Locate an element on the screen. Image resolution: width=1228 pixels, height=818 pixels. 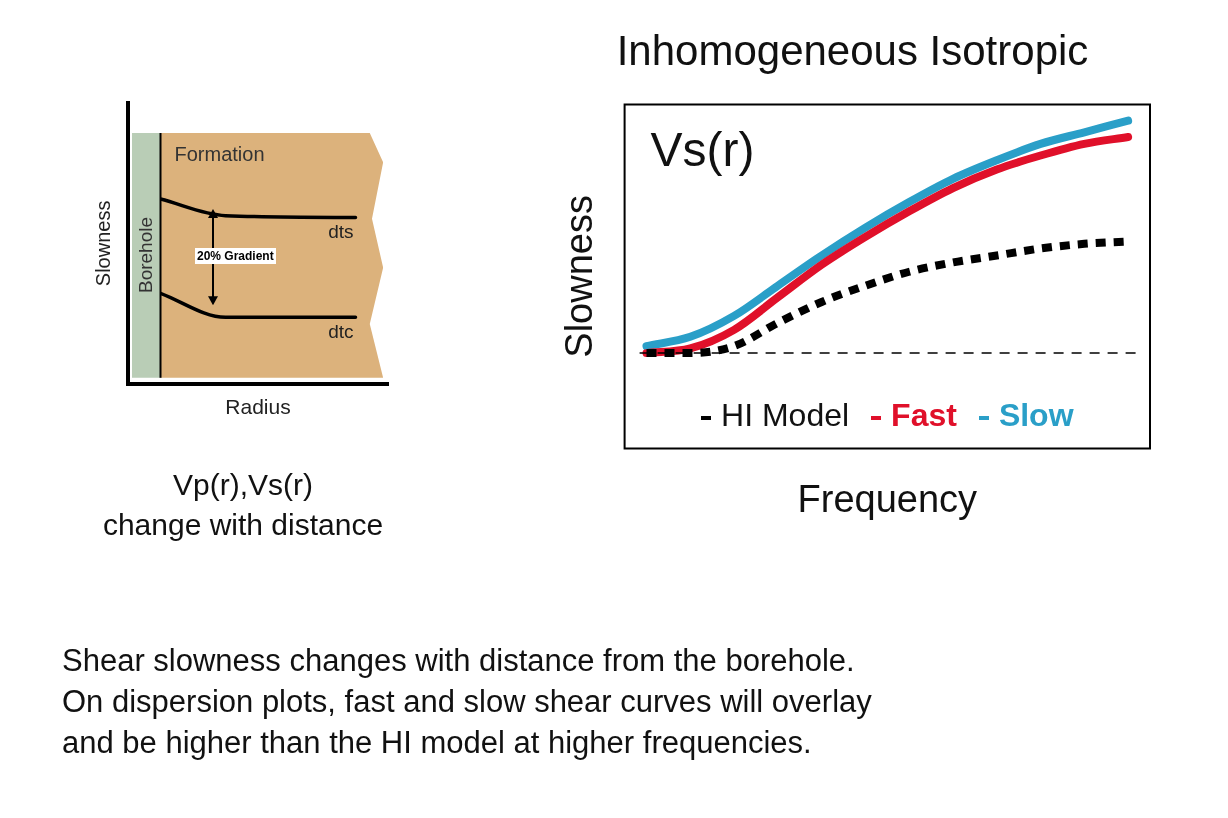
text: Formation is located at coordinates (219, 154).